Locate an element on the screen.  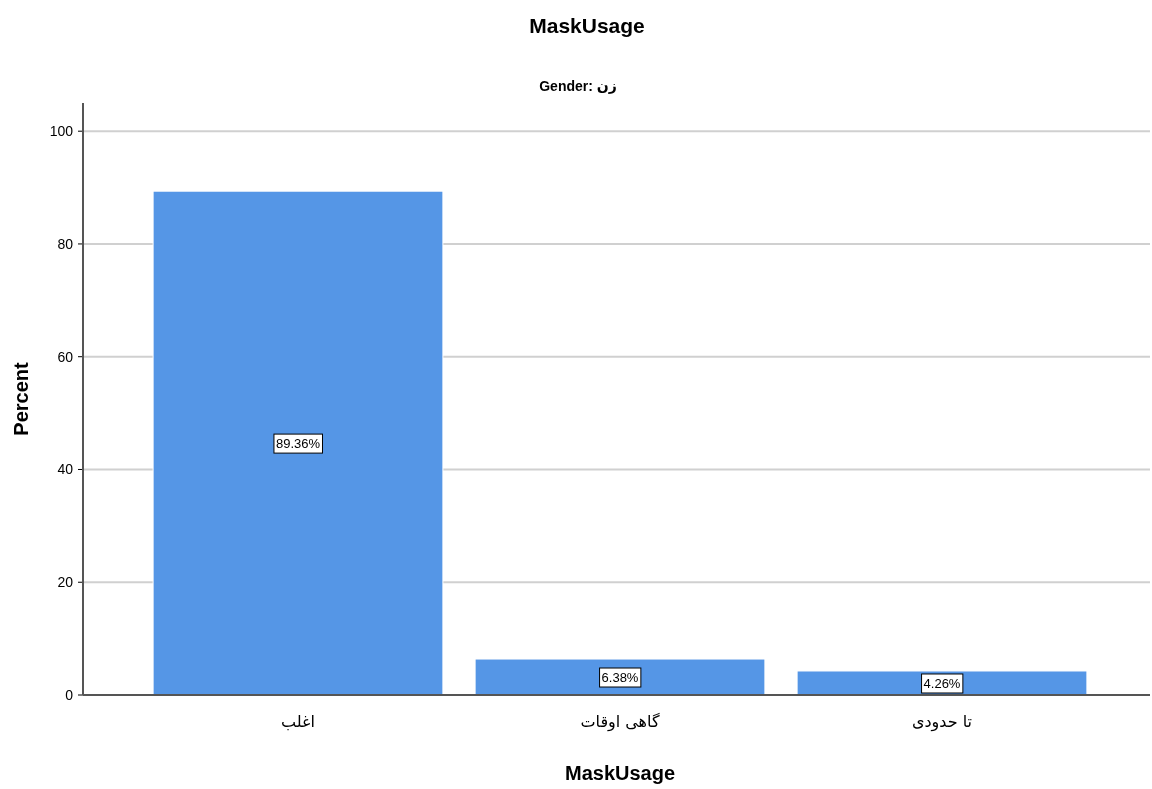
y-tick-label: 80 is located at coordinates (65, 243).